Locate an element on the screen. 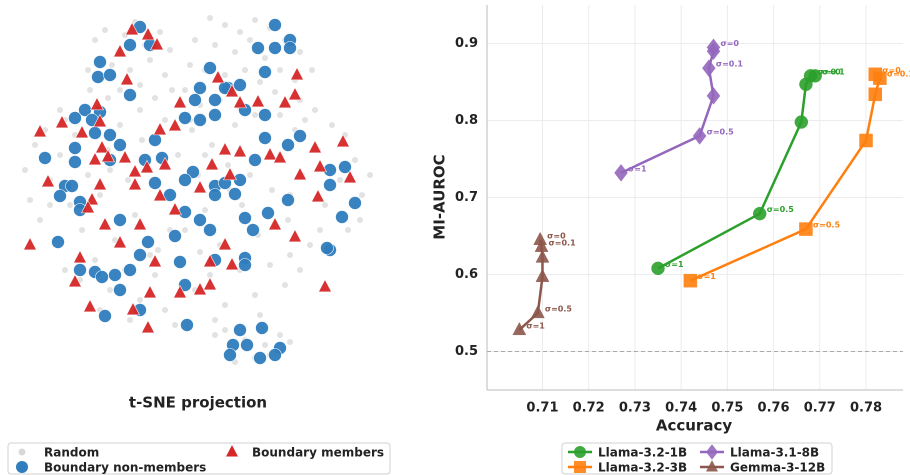 This screenshot has height=475, width=910. legend-label: Boundary non-members is located at coordinates (125, 468).